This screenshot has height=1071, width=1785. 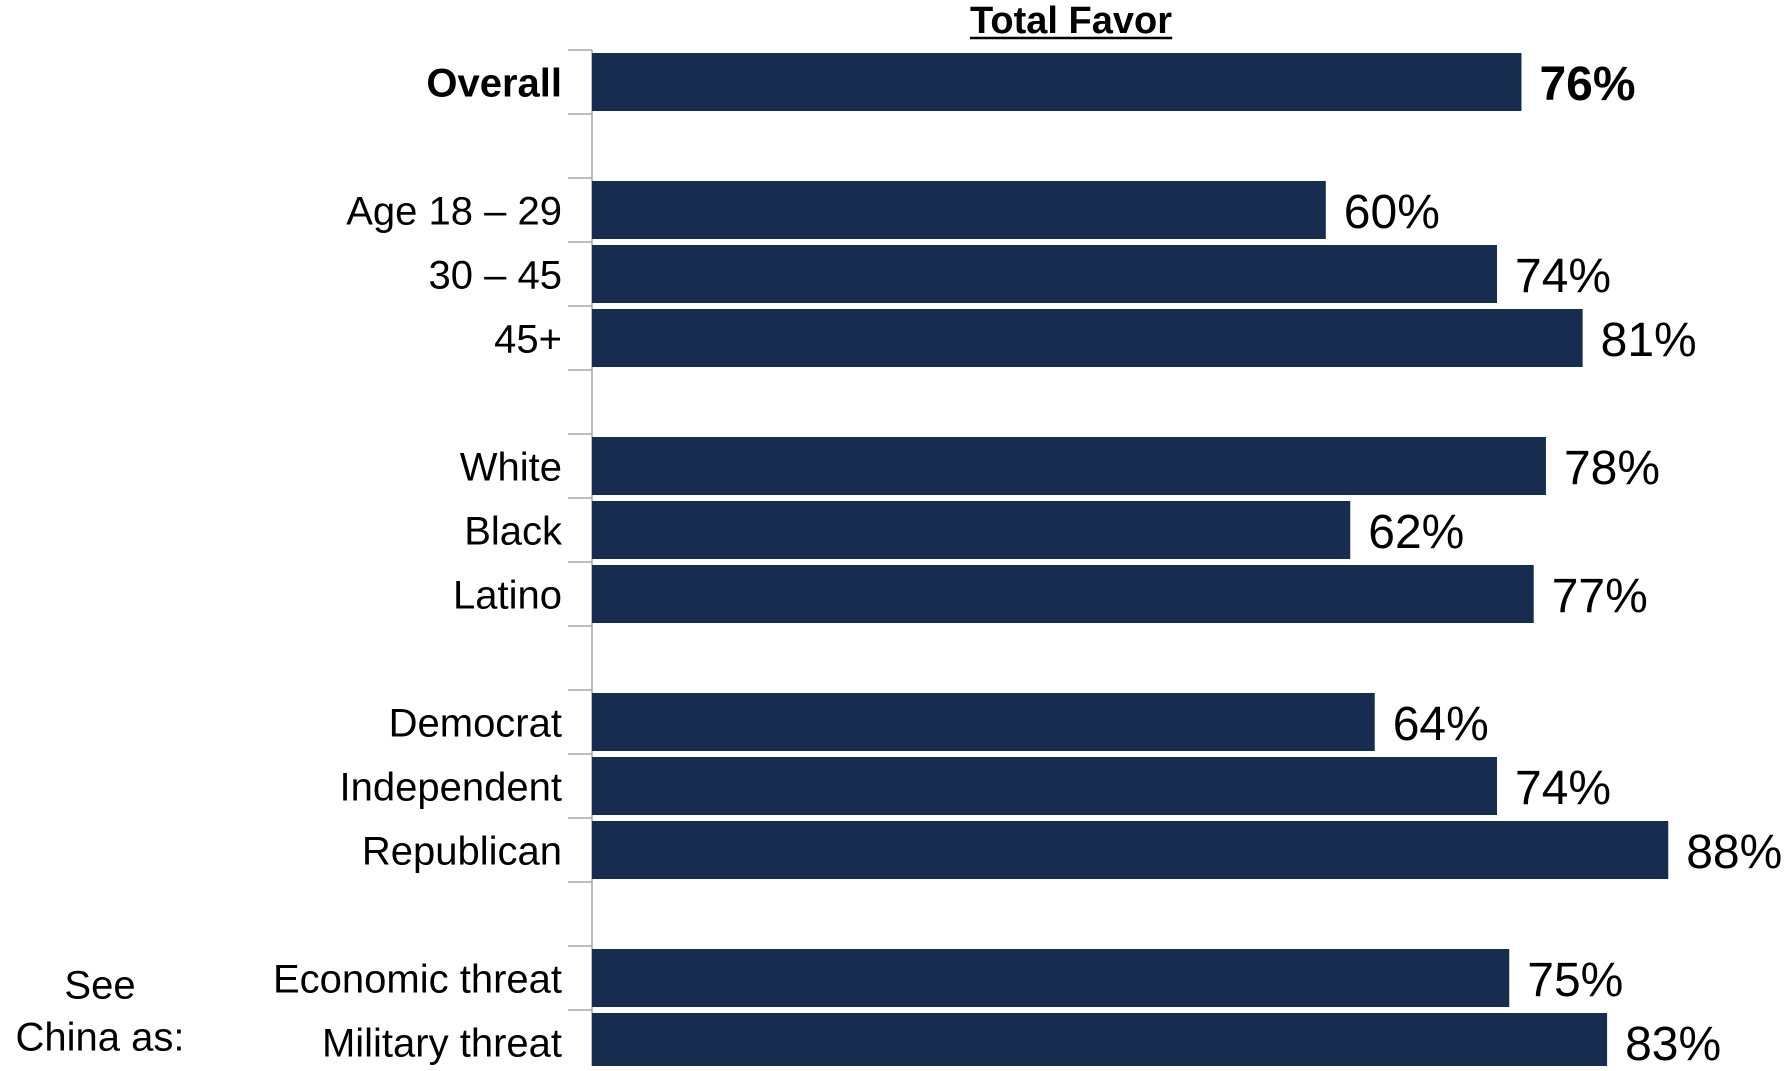 I want to click on category-label-independent: Independent, so click(x=451, y=787).